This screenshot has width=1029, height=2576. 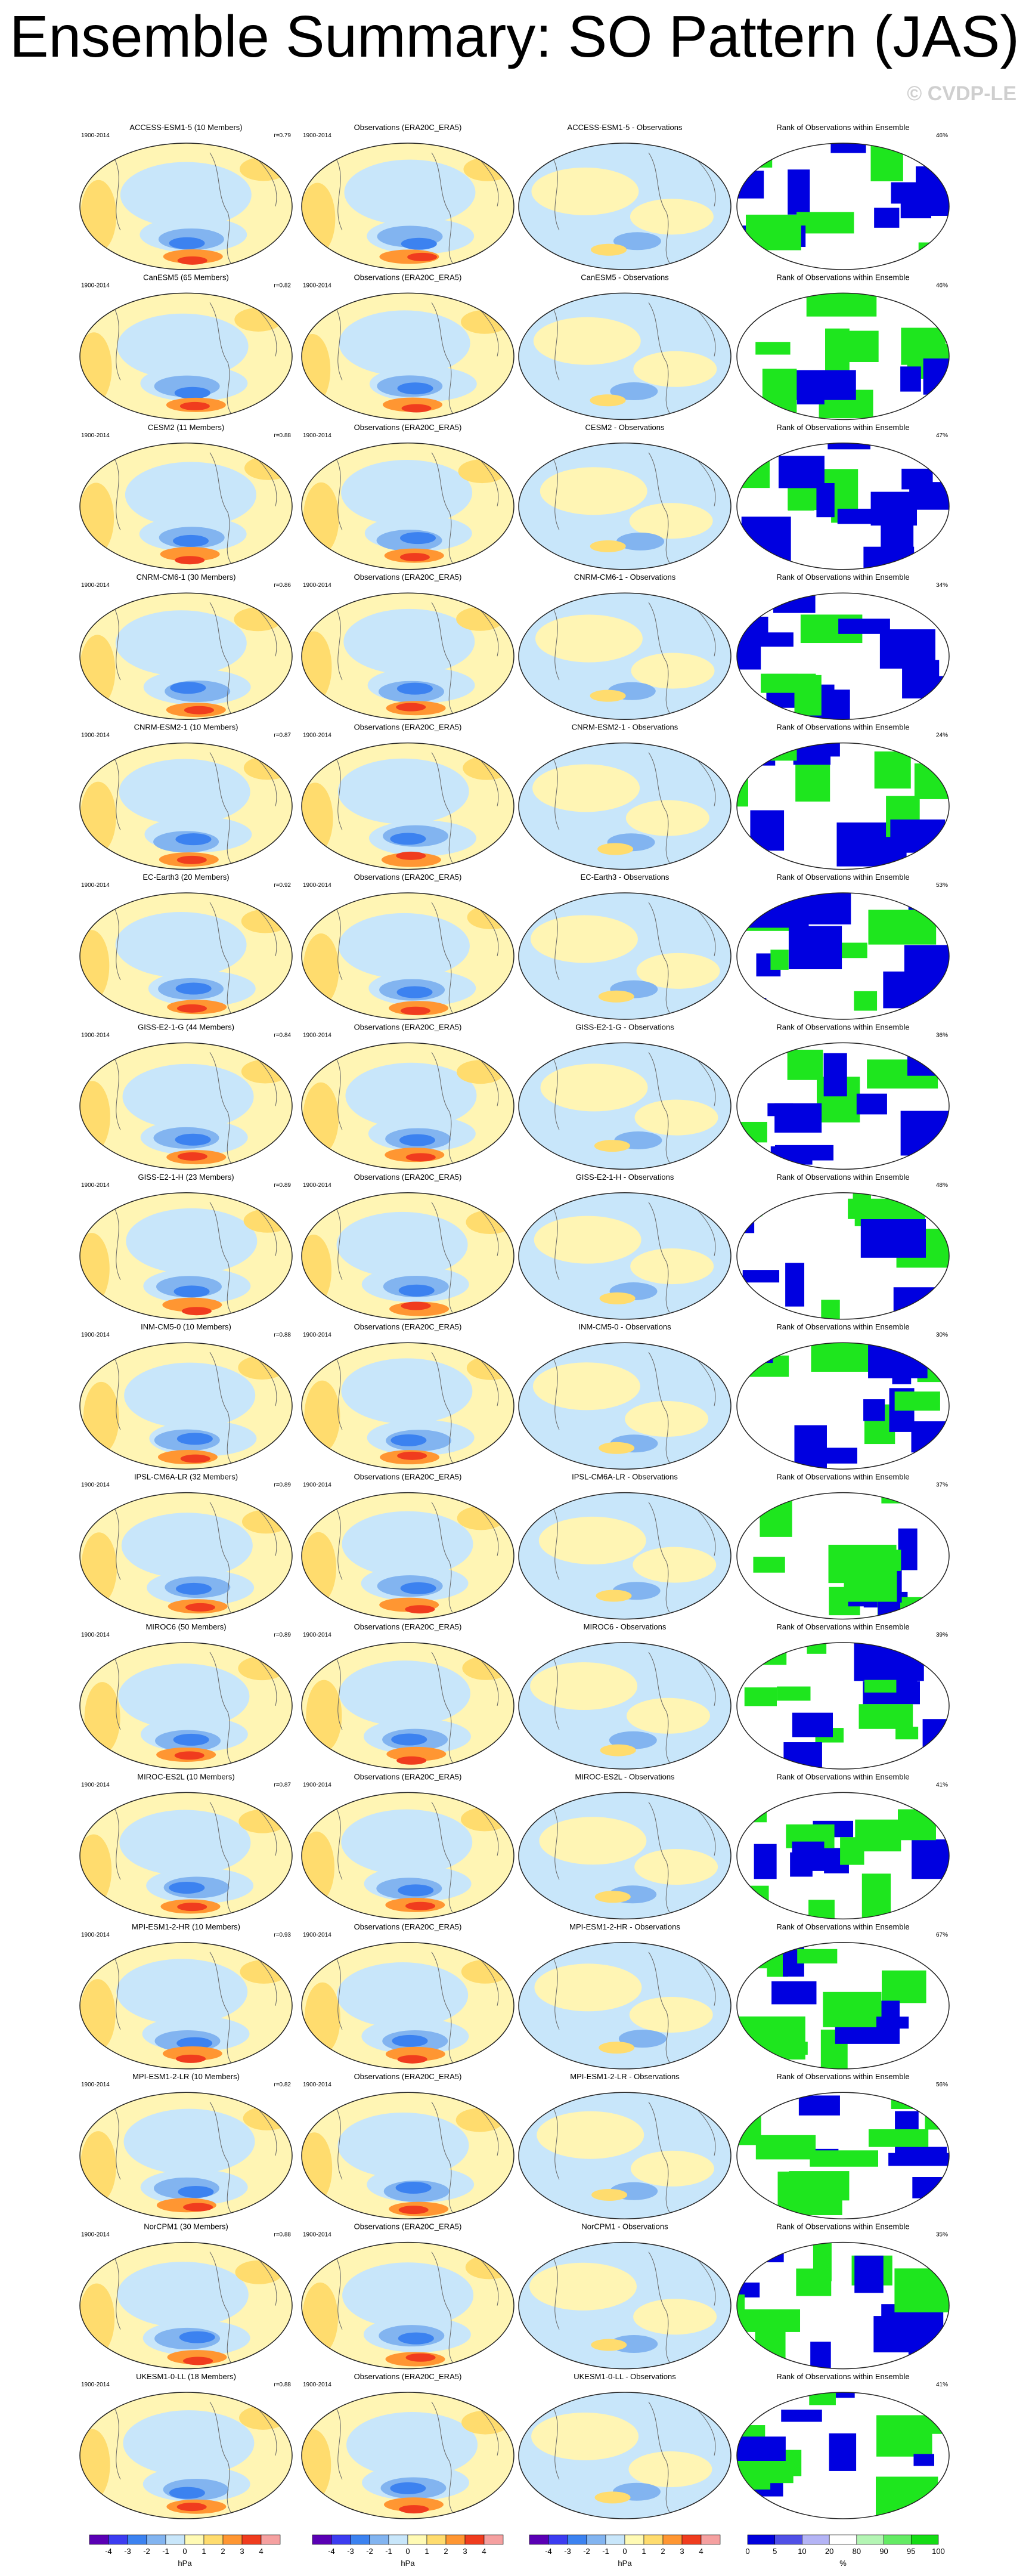 What do you see at coordinates (942, 1935) in the screenshot?
I see `panel-stat: 67%` at bounding box center [942, 1935].